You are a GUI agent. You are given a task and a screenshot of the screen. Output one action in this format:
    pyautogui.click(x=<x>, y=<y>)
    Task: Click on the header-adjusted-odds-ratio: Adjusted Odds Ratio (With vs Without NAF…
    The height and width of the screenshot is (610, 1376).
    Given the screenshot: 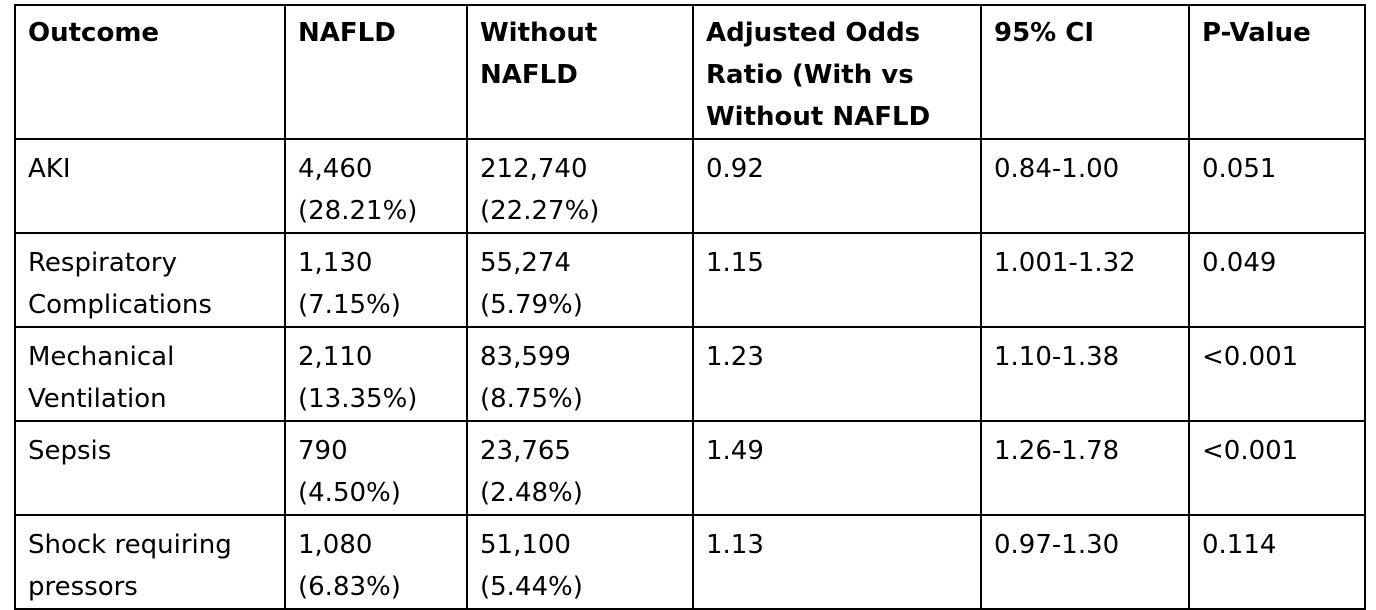 What is the action you would take?
    pyautogui.click(x=837, y=72)
    